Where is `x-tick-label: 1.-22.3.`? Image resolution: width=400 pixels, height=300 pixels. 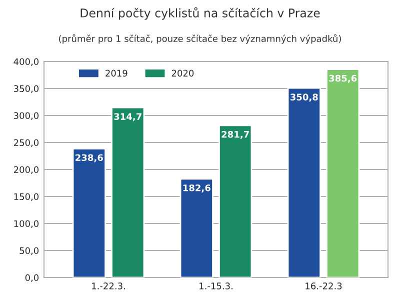 x-tick-label: 1.-22.3. is located at coordinates (108, 286).